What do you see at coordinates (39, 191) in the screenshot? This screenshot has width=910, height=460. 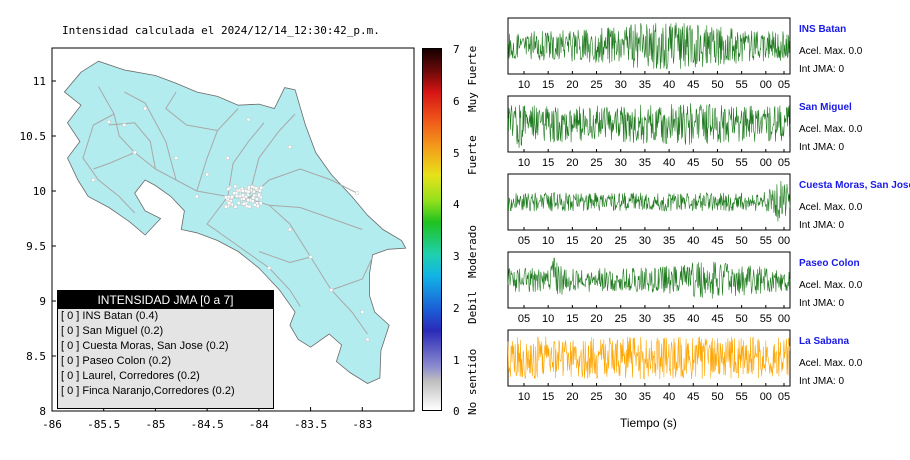 I see `lat-tick-label: 10` at bounding box center [39, 191].